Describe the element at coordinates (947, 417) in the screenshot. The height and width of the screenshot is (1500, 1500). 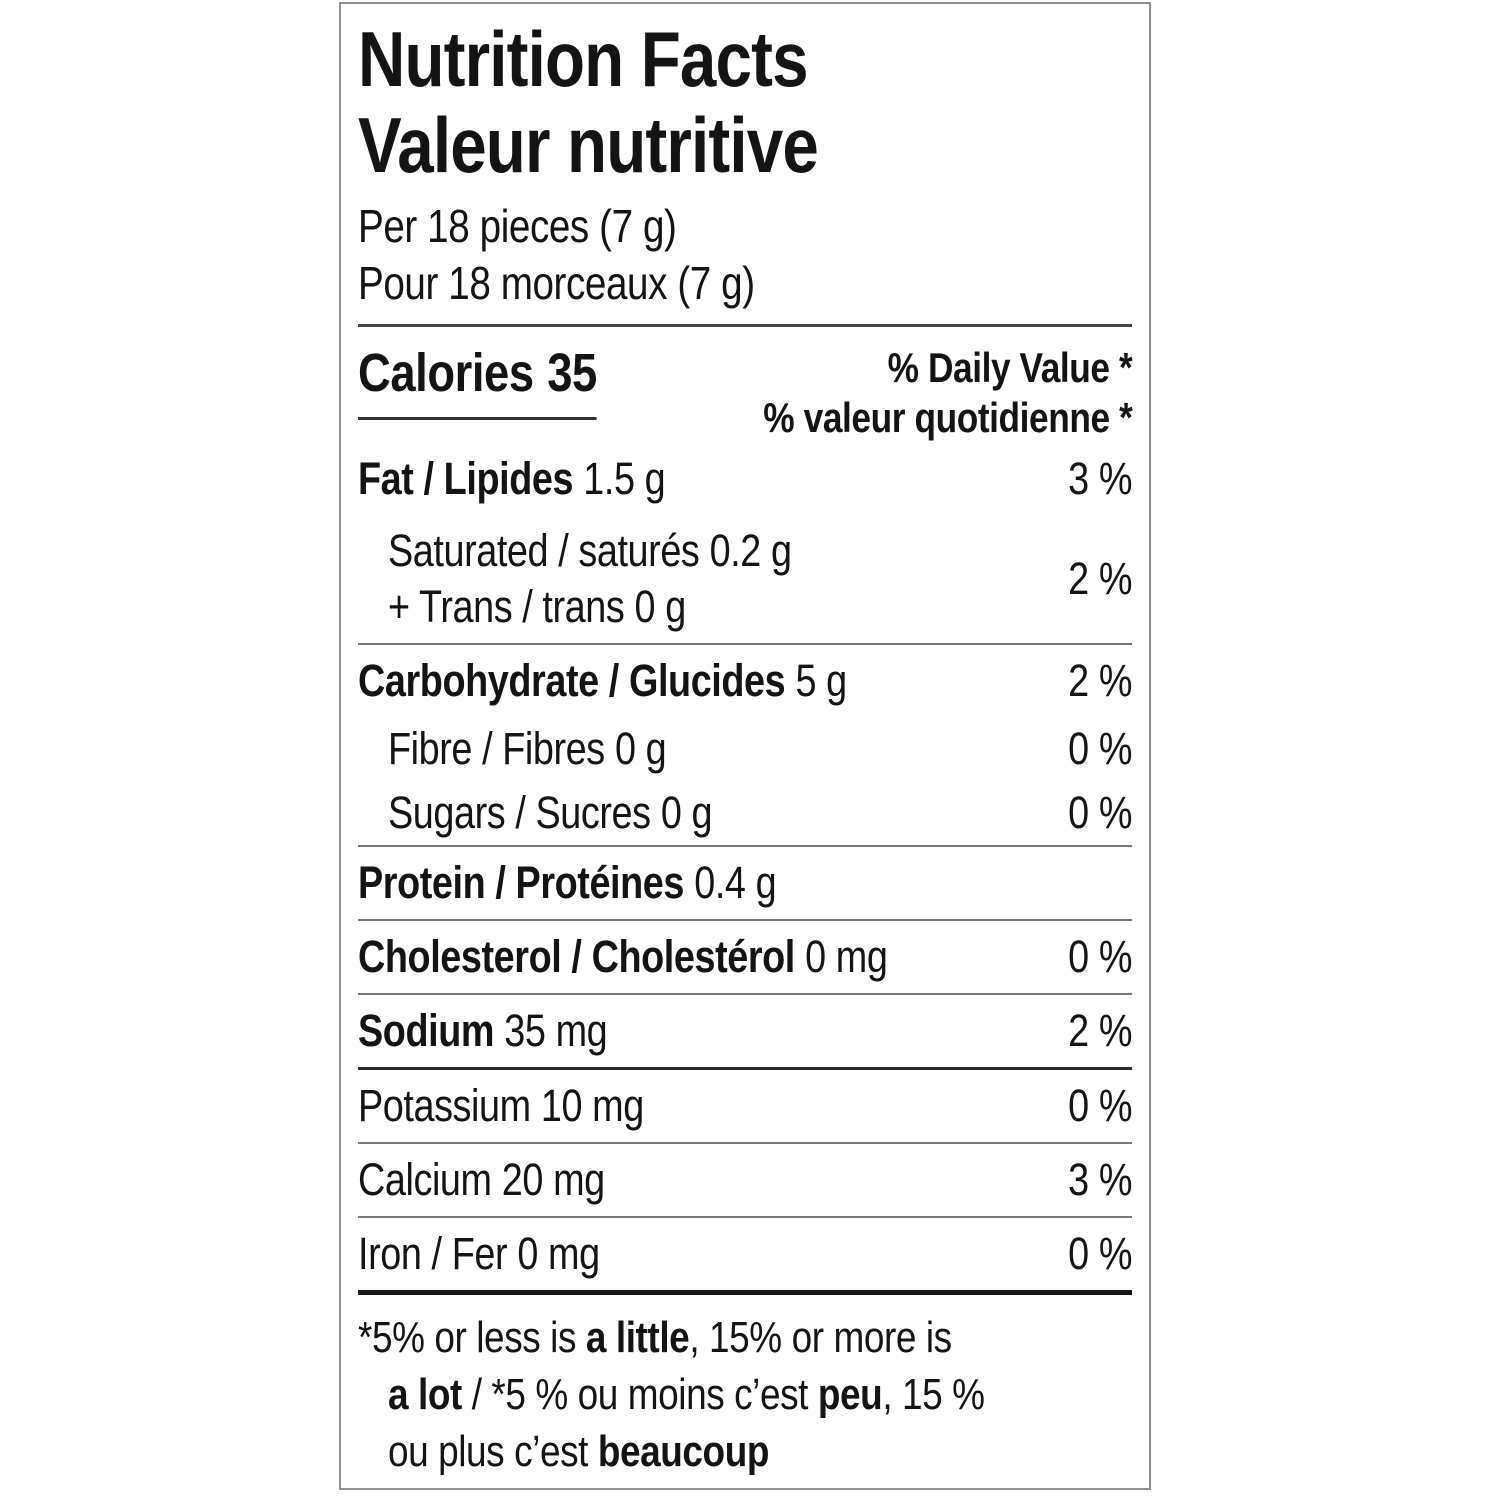
I see `daily-value-header-fr: % valeur quotidienne *` at that location.